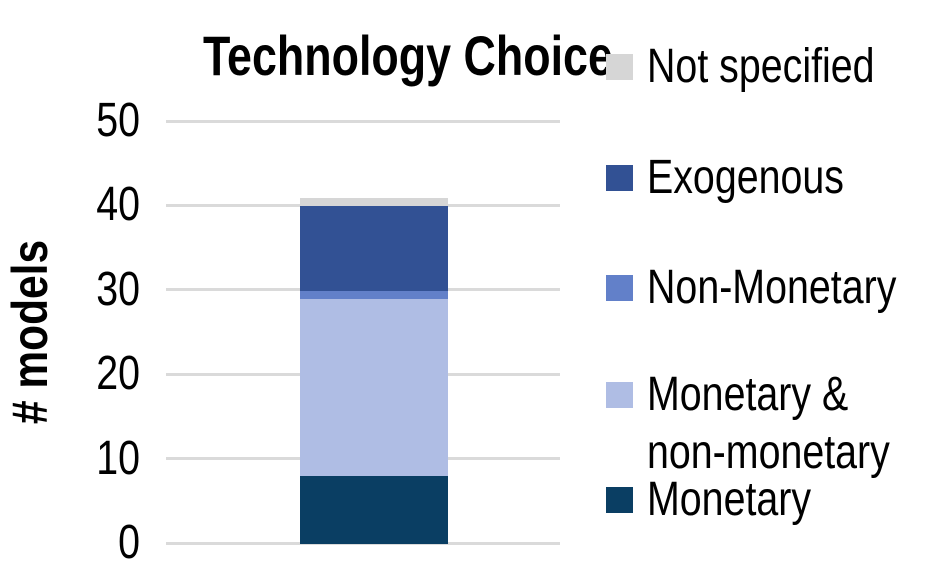 The image size is (934, 582). What do you see at coordinates (118, 458) in the screenshot?
I see `y-tick-label-10: 10` at bounding box center [118, 458].